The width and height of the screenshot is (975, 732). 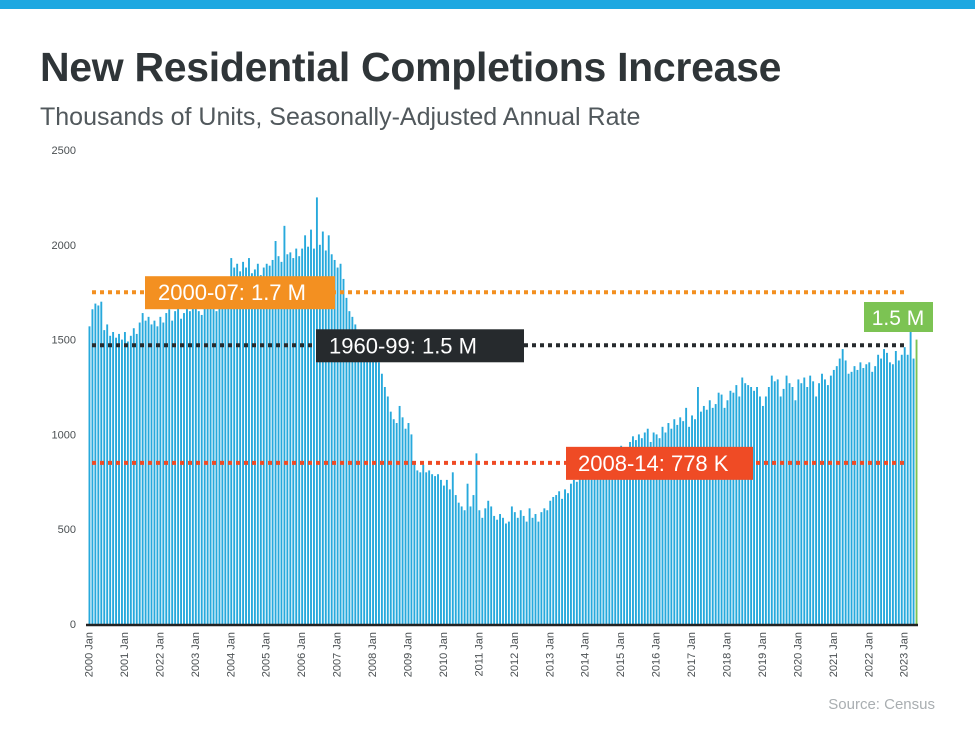 I want to click on x-tick-label: 2015 Jan, so click(x=621, y=654).